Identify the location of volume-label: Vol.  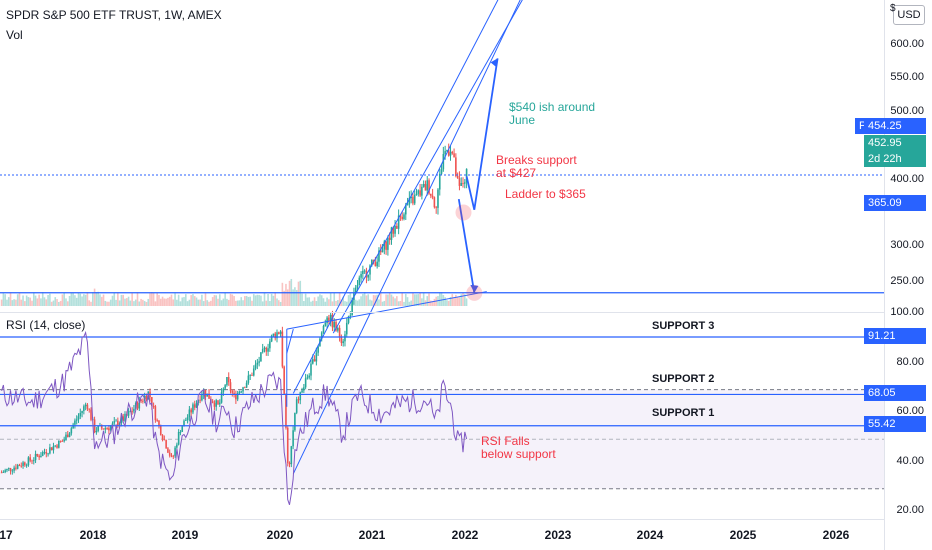
(14, 35).